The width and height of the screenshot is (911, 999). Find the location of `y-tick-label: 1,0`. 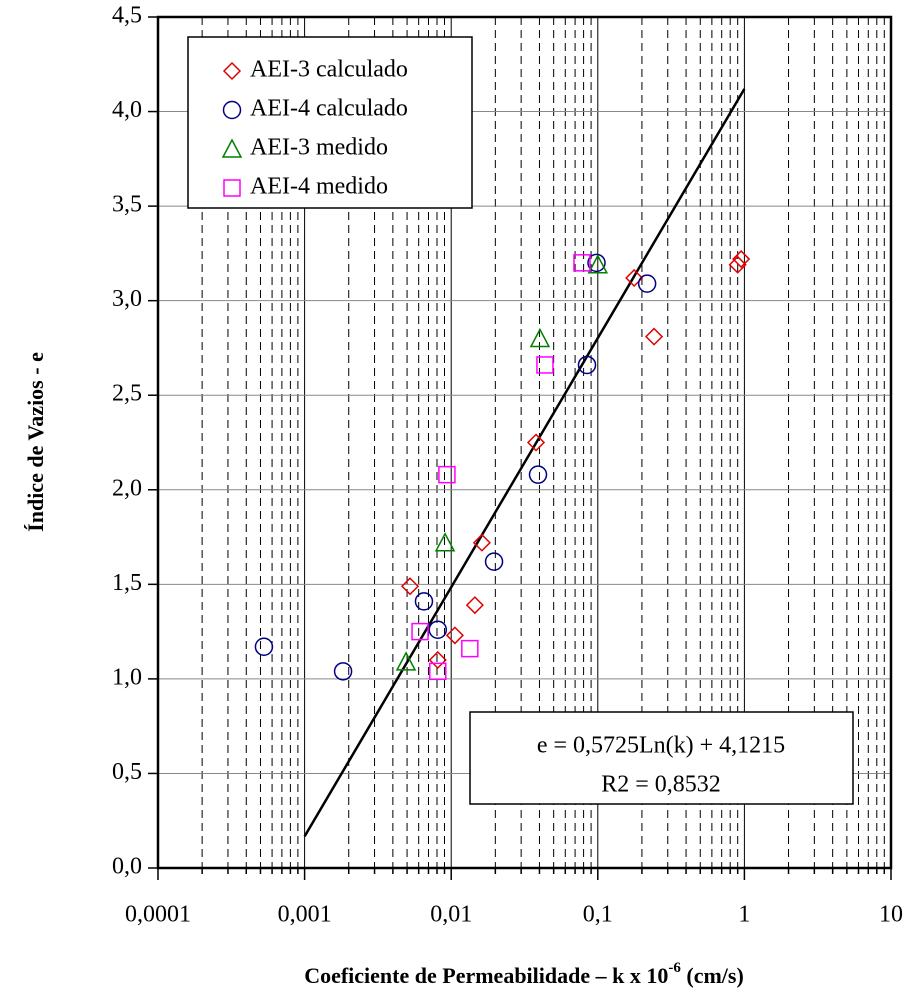

y-tick-label: 1,0 is located at coordinates (127, 677).